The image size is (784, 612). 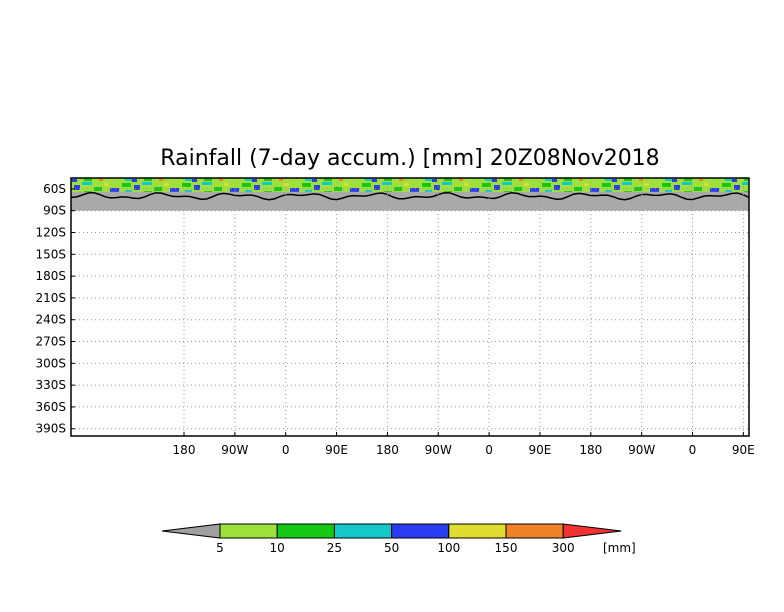 I want to click on colorbar-min-triangle, so click(x=191, y=531).